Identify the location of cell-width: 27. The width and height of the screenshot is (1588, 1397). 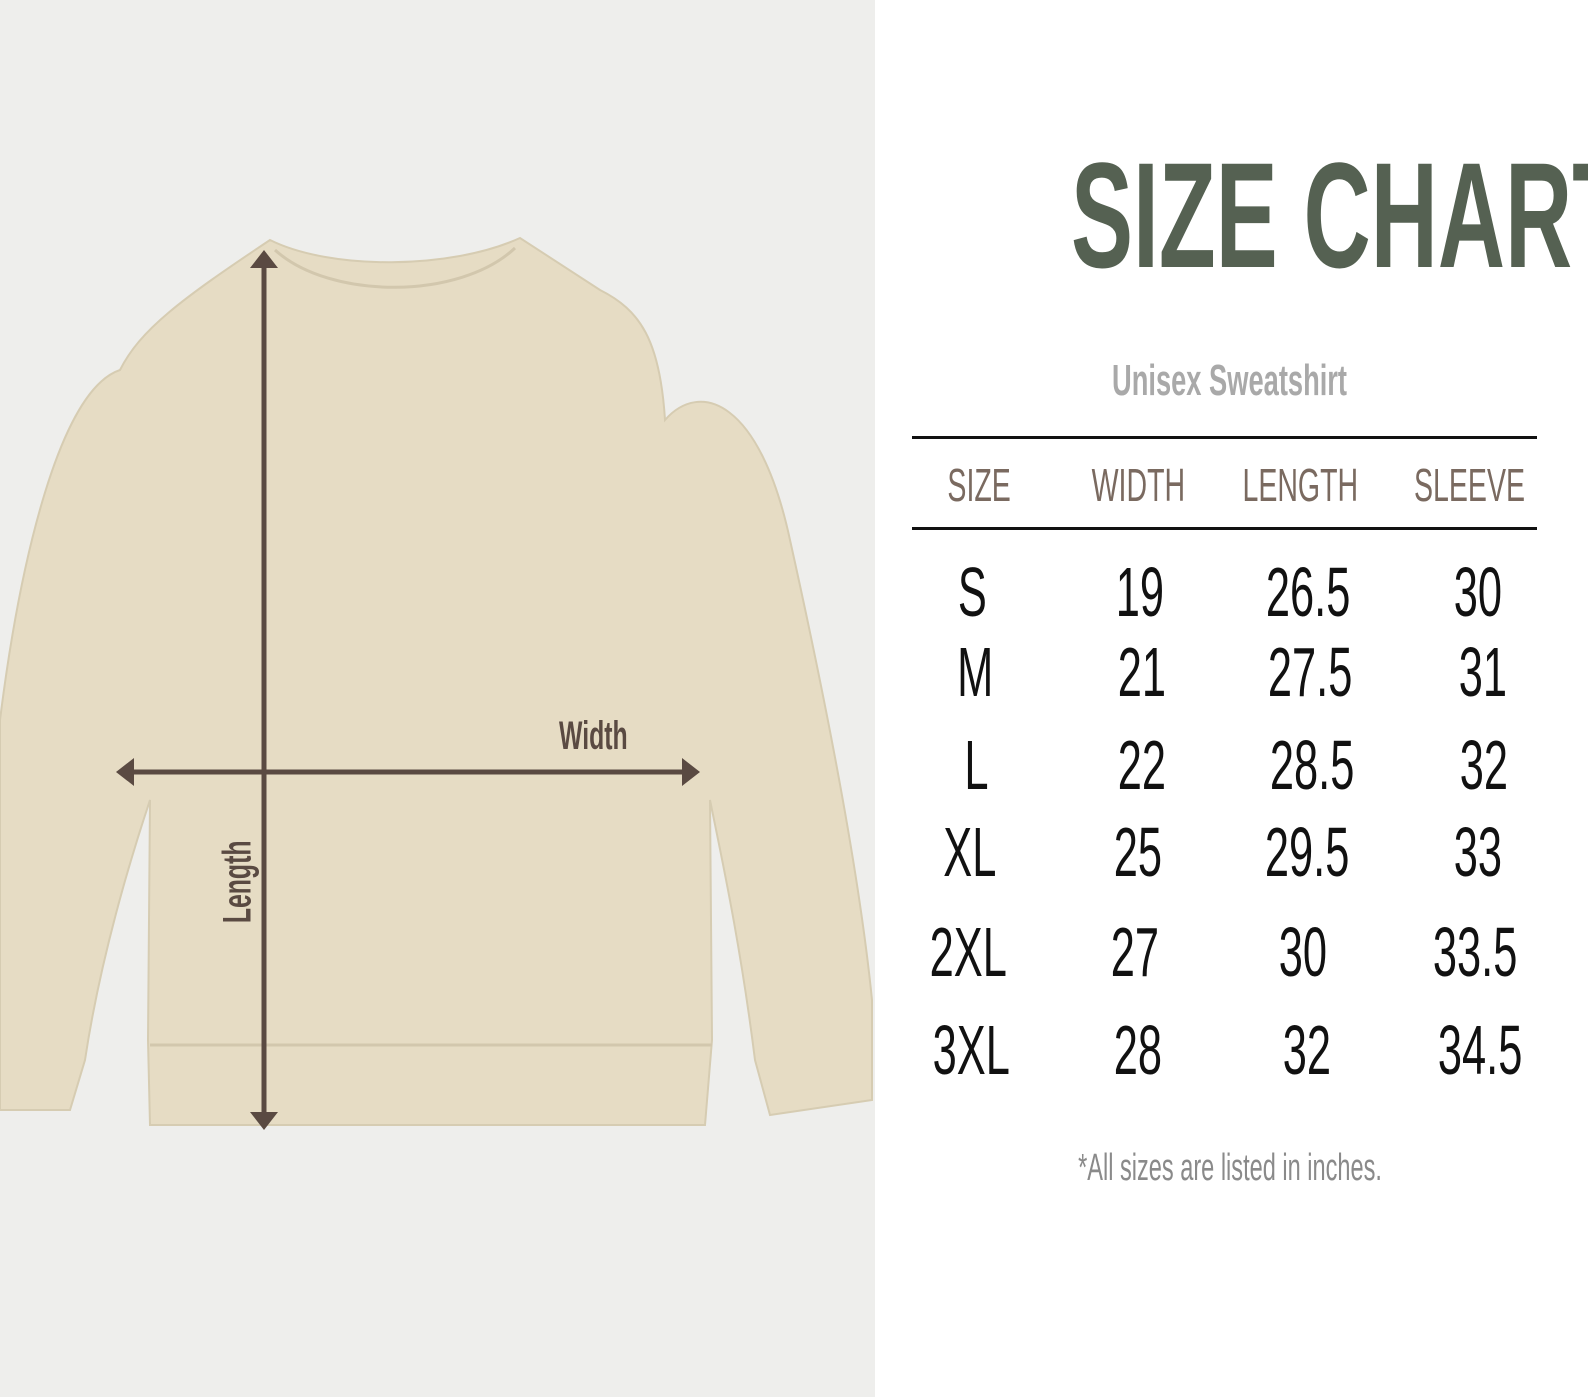
(1135, 952).